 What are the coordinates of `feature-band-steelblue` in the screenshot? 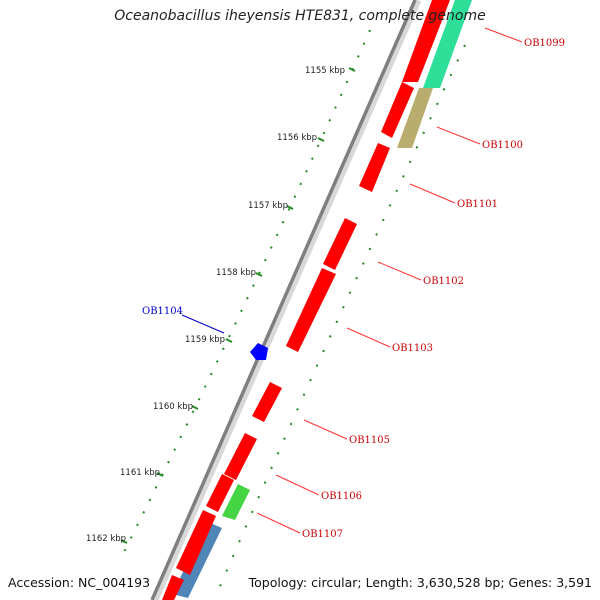 It's located at (197, 560).